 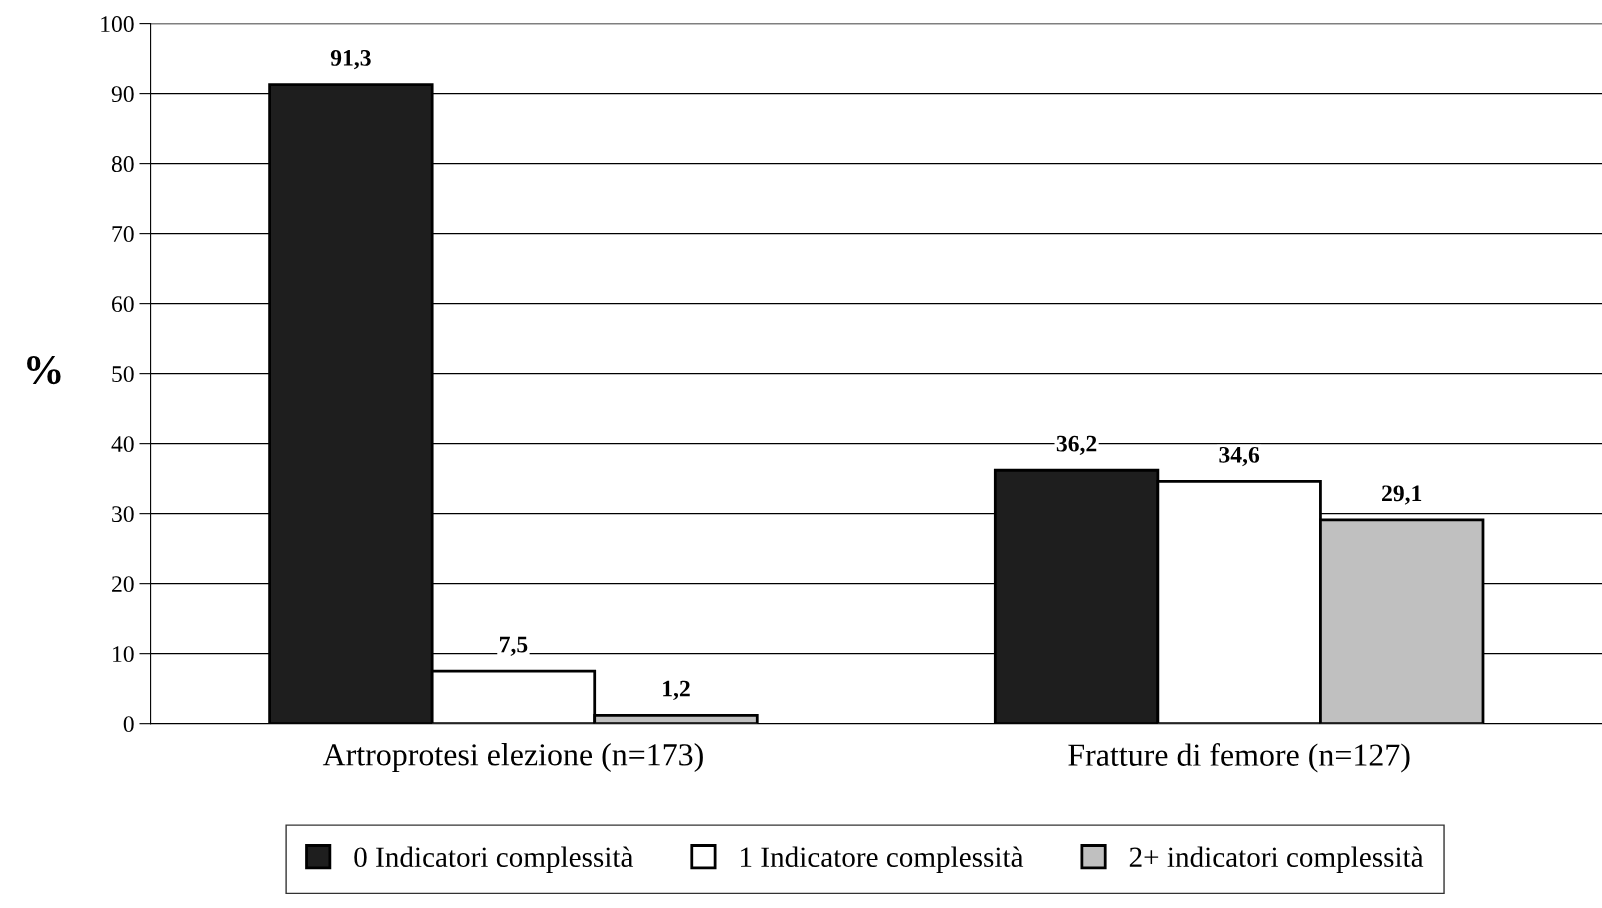 What do you see at coordinates (1239, 758) in the screenshot?
I see `x-tick-label: Fratture di femore (n=127)` at bounding box center [1239, 758].